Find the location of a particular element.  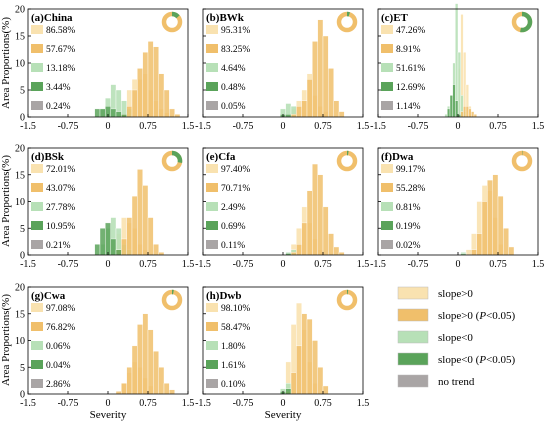

pct-label: 0.21% is located at coordinates (58, 246).